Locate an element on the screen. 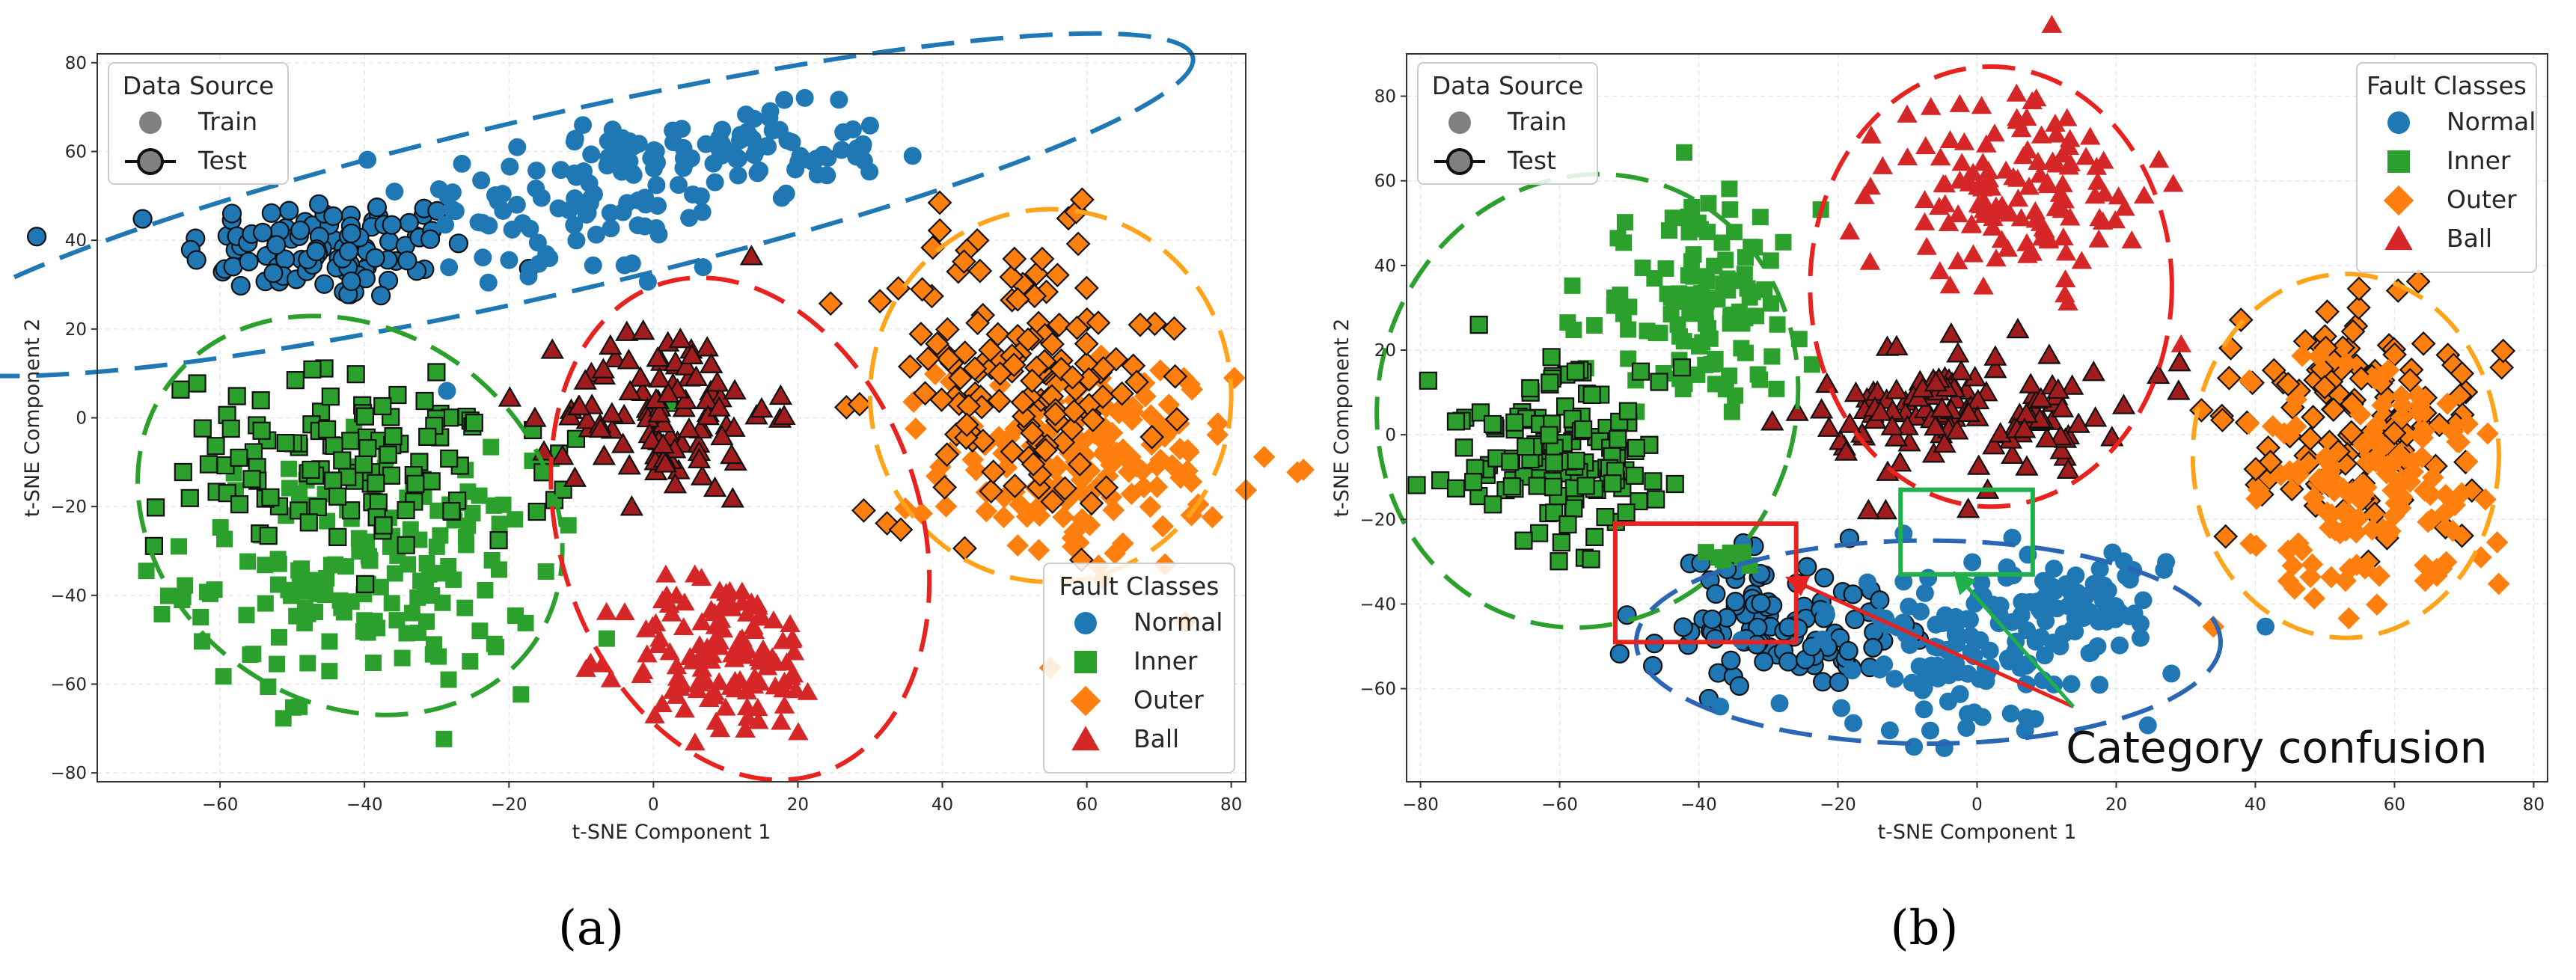 This screenshot has width=2576, height=980. y-tick-label: −40 is located at coordinates (1377, 604).